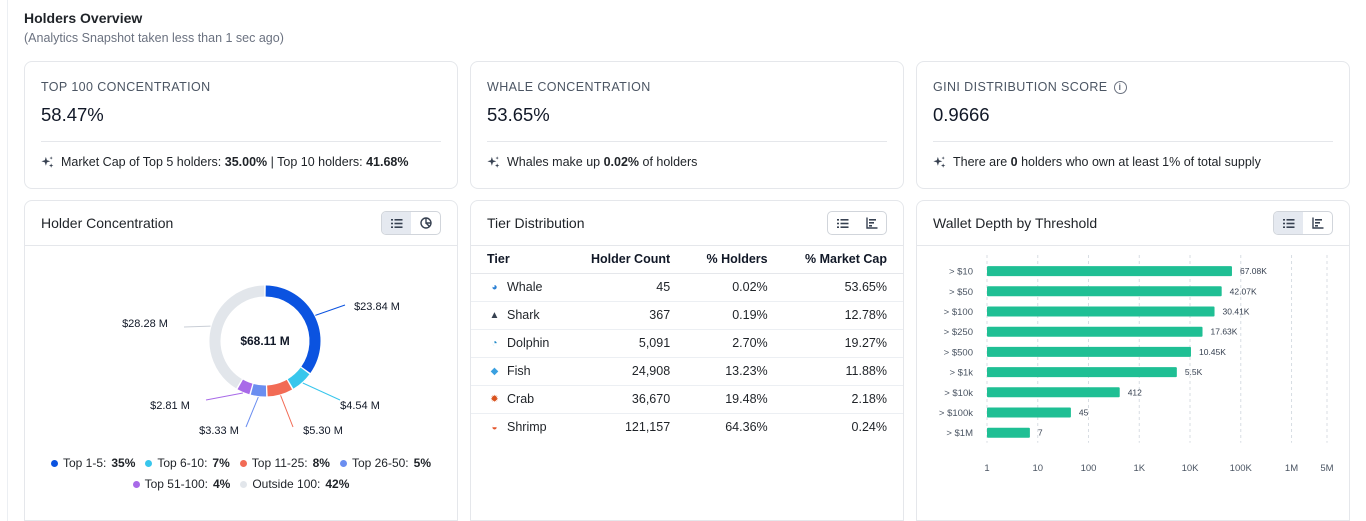 This screenshot has width=1366, height=521. I want to click on info-icon: i, so click(1120, 87).